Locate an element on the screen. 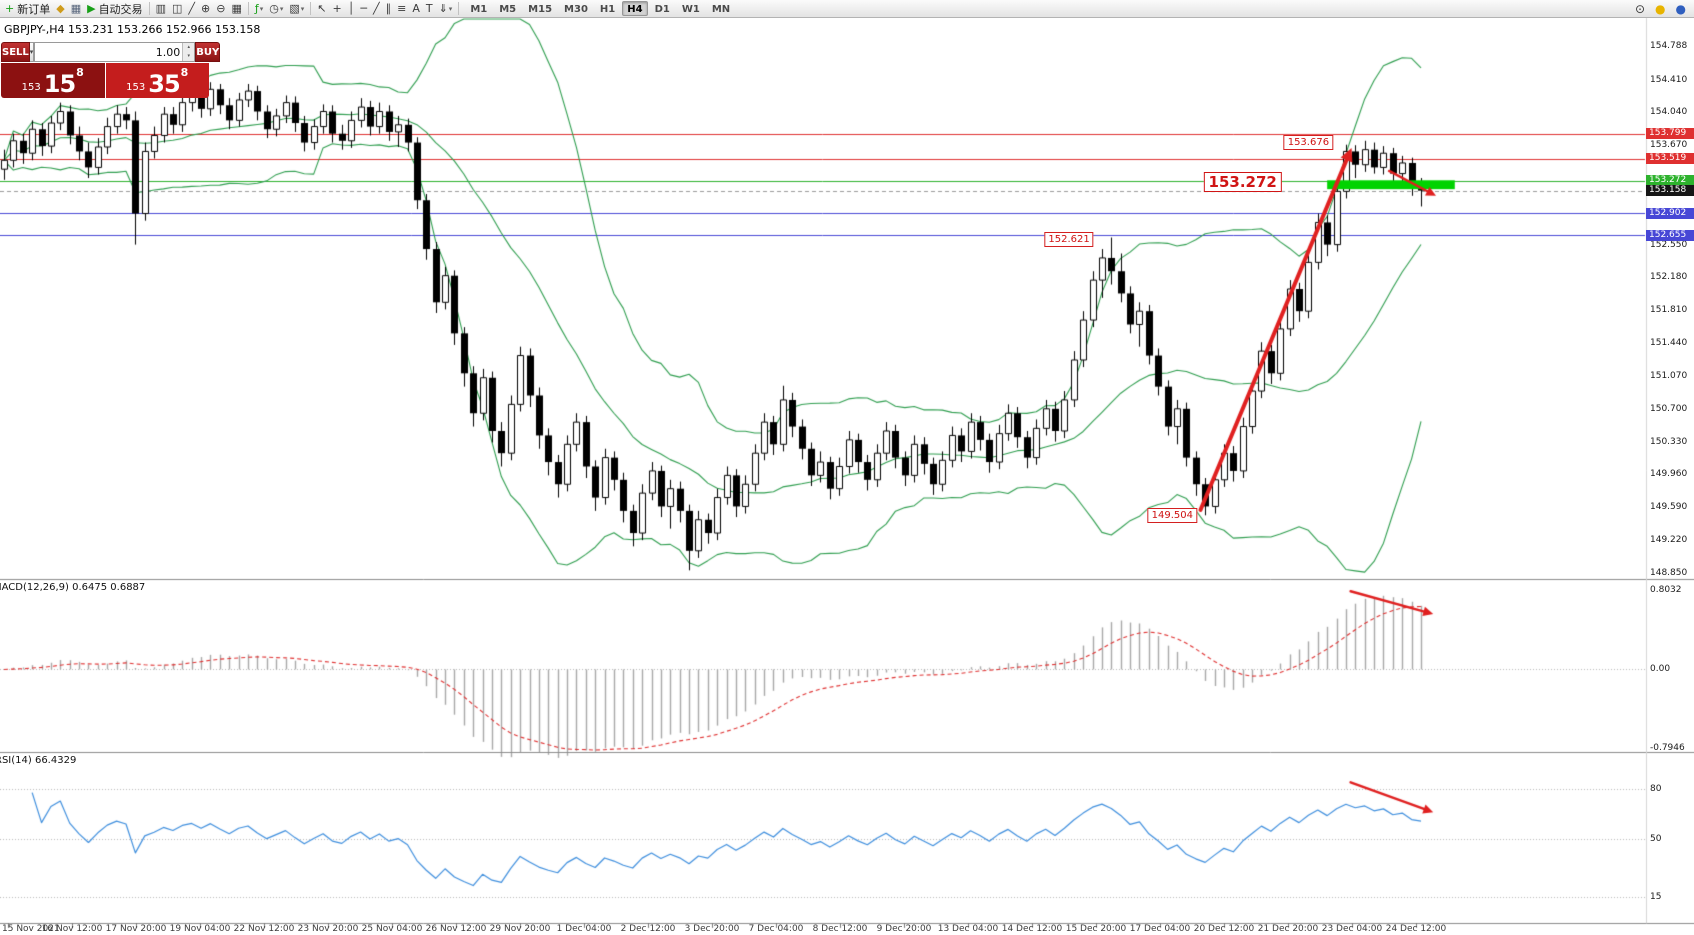  timeframe-mn: MN is located at coordinates (721, 9).